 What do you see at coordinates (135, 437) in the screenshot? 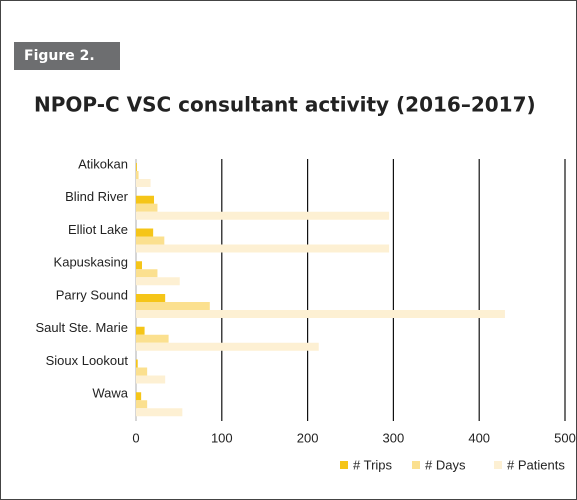
I see `x-tick-label: 0` at bounding box center [135, 437].